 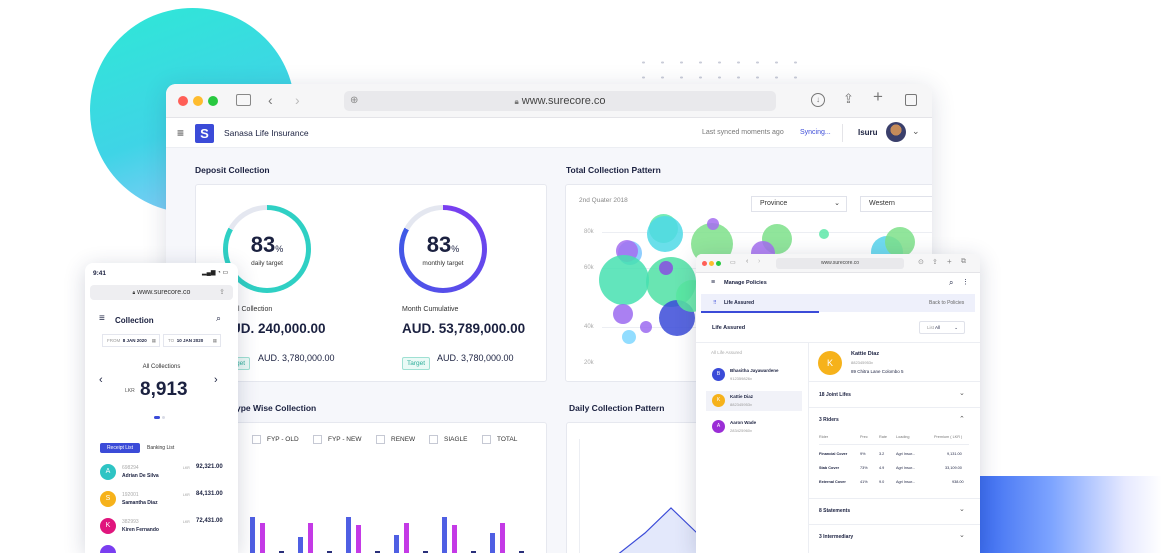 I want to click on more-icon: ⋮, so click(x=965, y=282).